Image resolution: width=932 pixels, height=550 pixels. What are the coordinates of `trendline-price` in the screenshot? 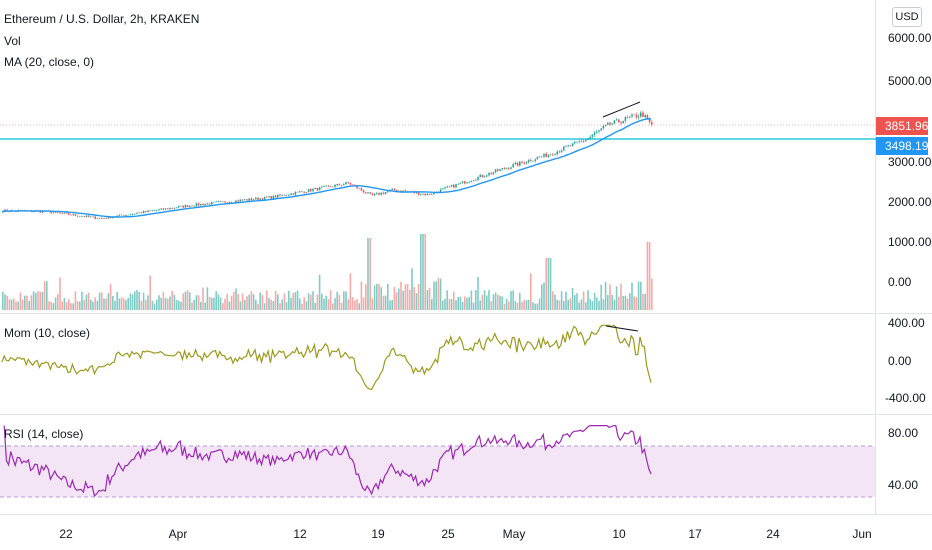 It's located at (621, 109).